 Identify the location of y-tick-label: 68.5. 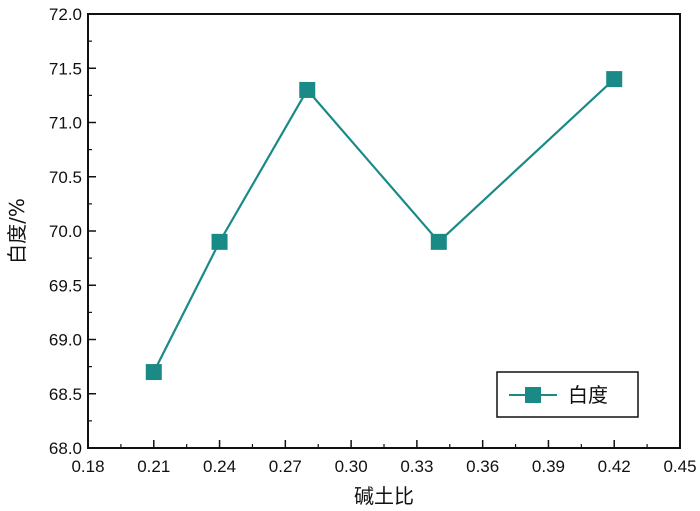
(65, 394).